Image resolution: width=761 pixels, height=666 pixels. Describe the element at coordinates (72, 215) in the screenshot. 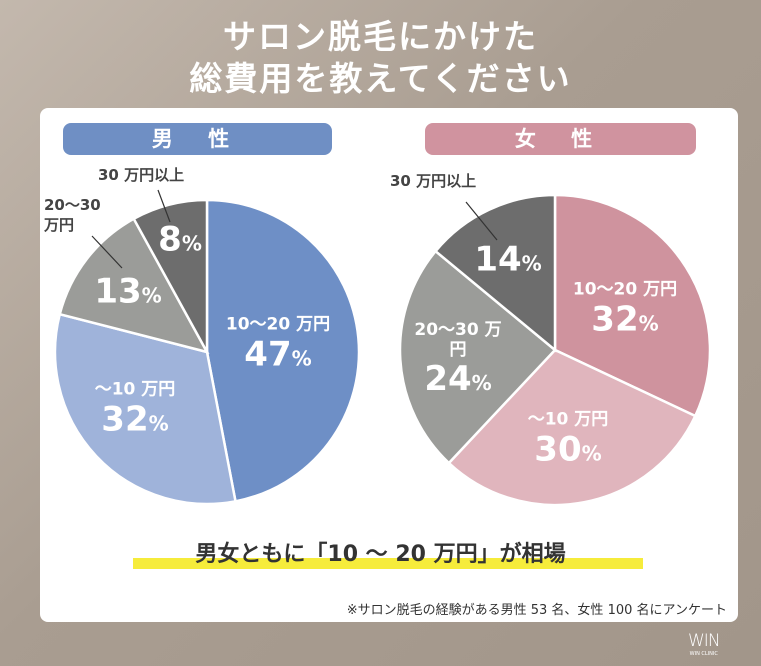

I see `male-ext-20-30: 20〜30 万円` at that location.